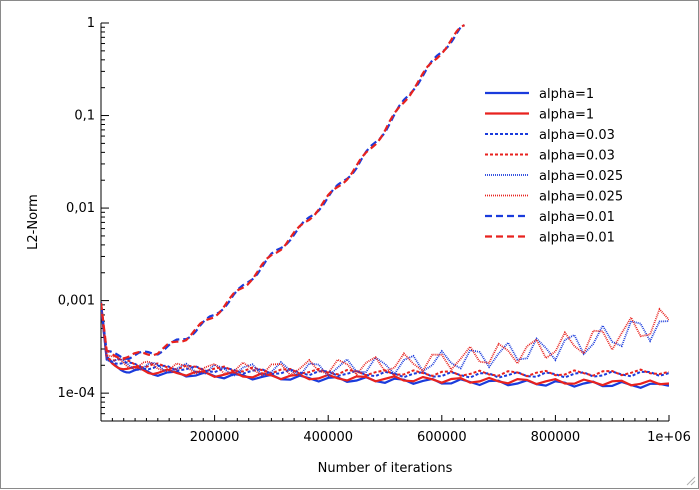 Image resolution: width=699 pixels, height=490 pixels. What do you see at coordinates (691, 481) in the screenshot?
I see `resize-grip-icon` at bounding box center [691, 481].